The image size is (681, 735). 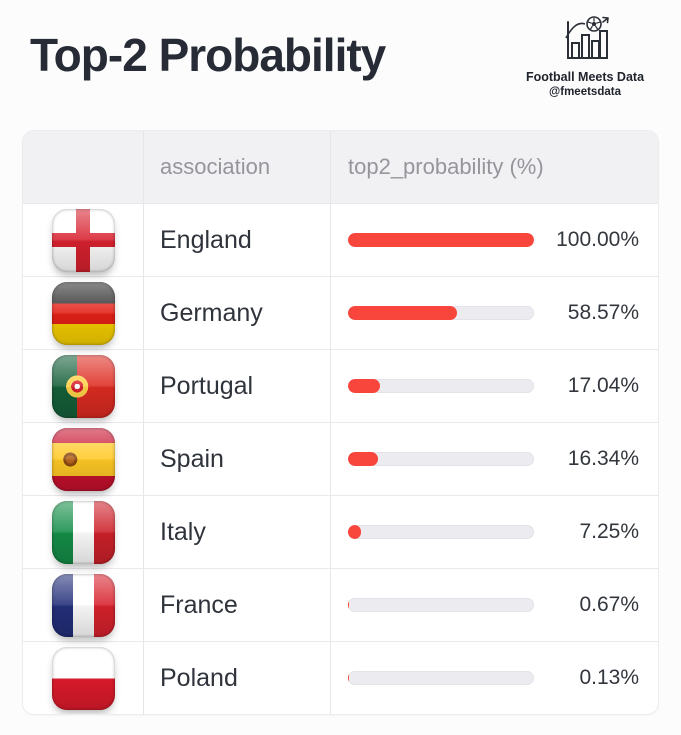 I want to click on table-row: Germany 58.57%, so click(x=340, y=312).